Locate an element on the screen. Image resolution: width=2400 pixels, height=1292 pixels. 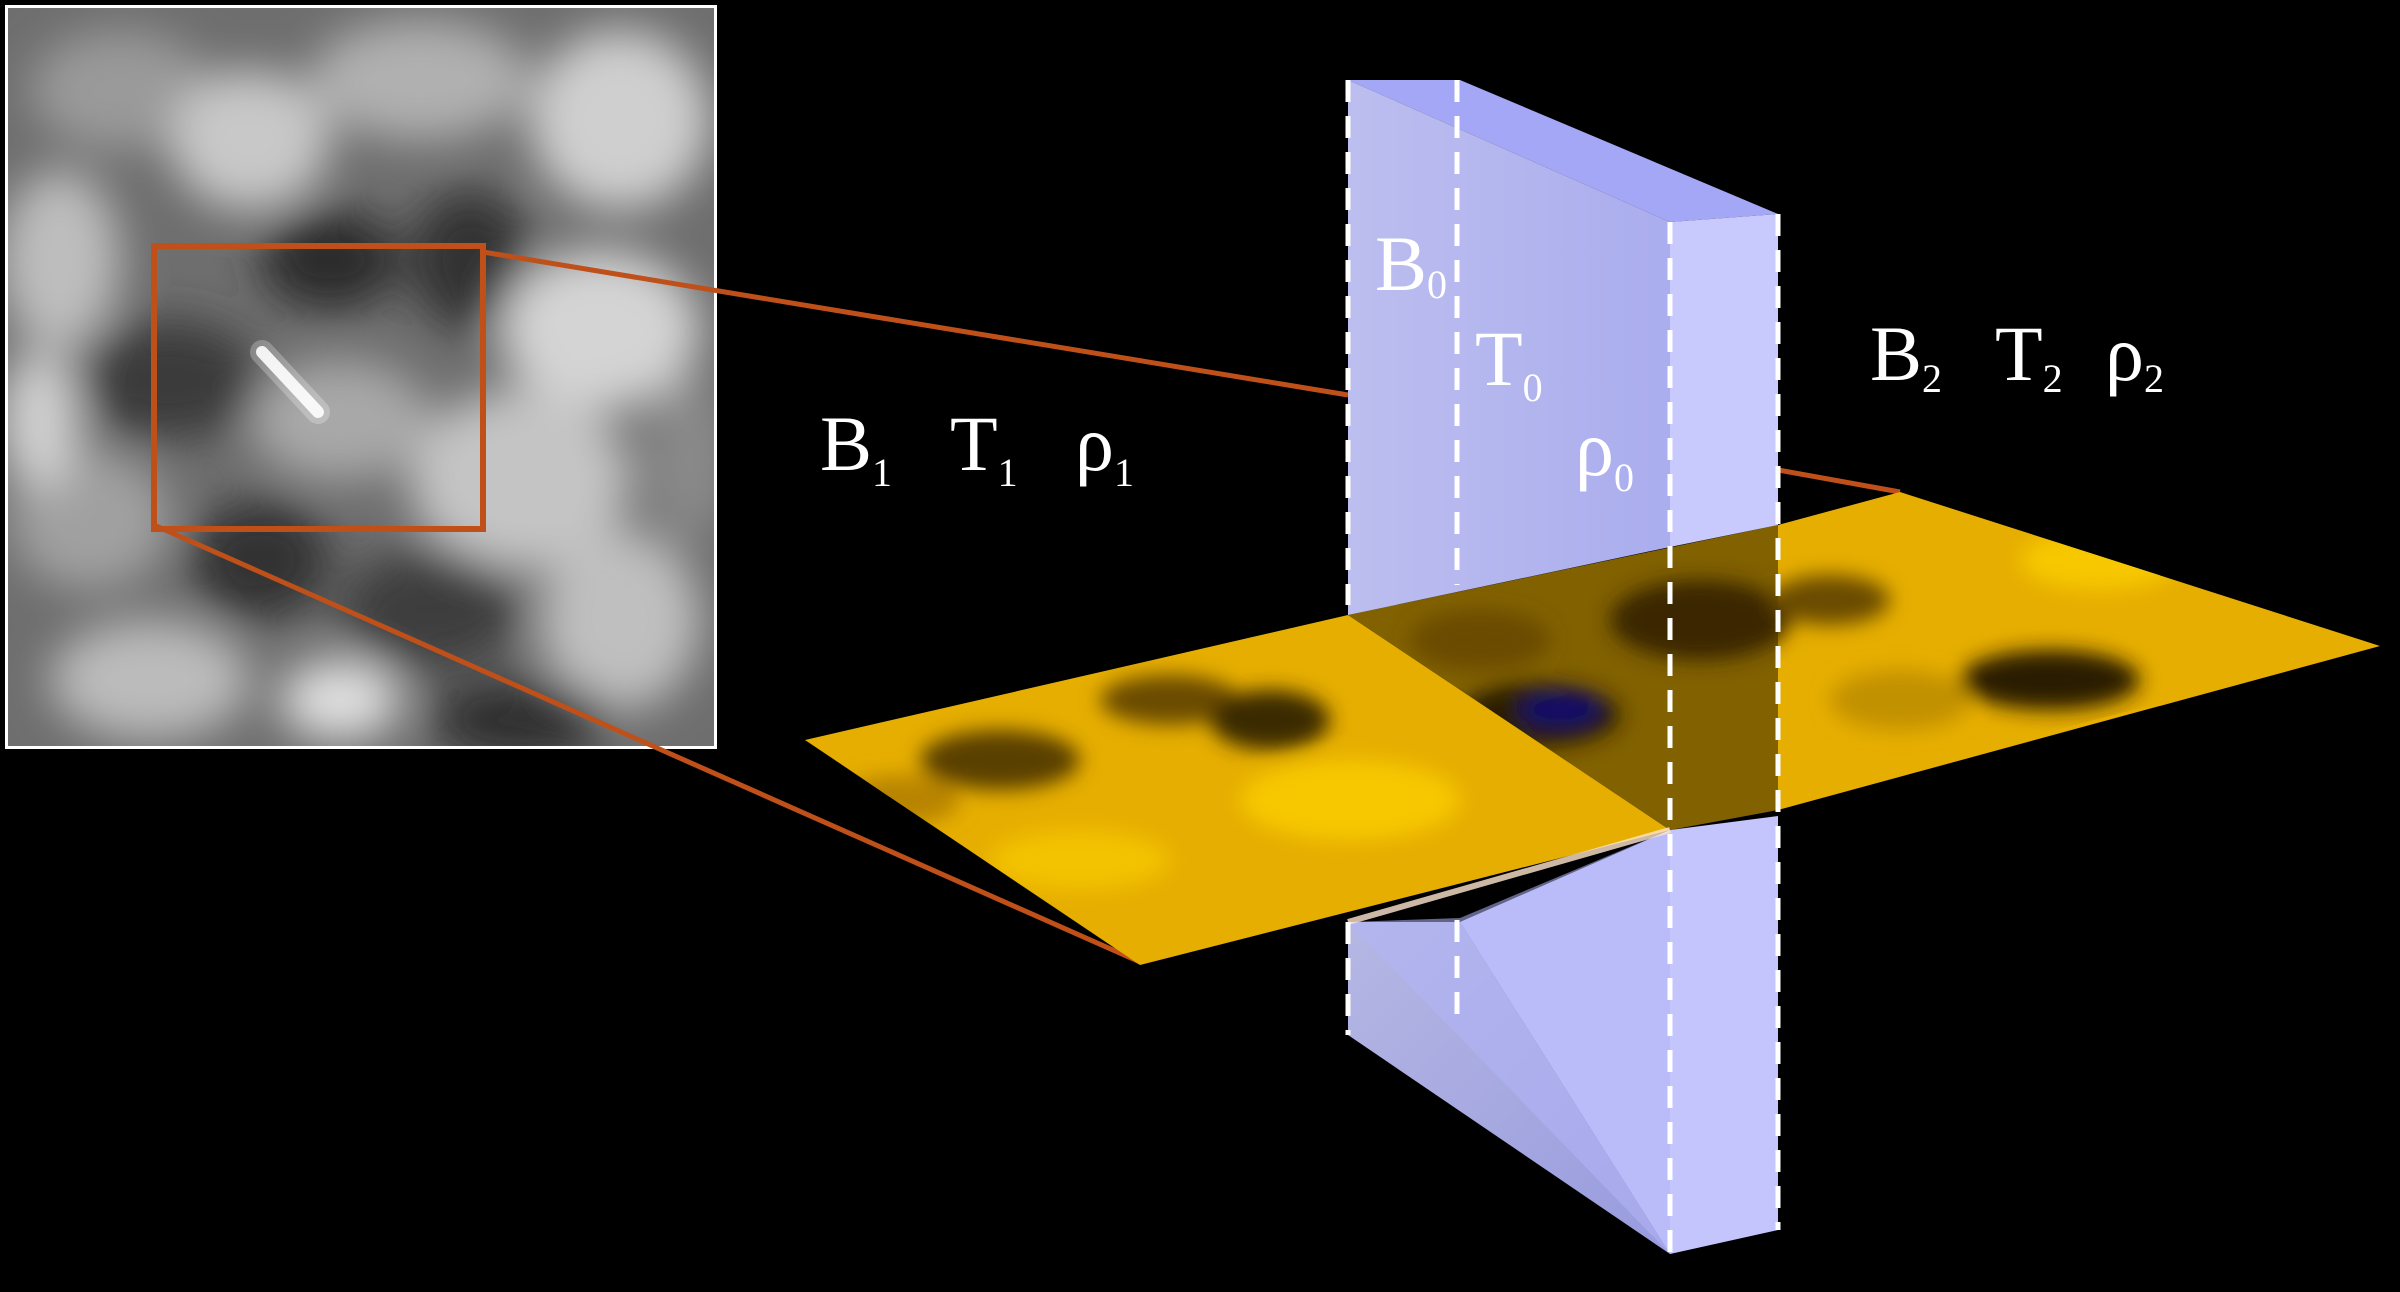
right-region-labels: B2 T2 ρ2 is located at coordinates (2017, 355).